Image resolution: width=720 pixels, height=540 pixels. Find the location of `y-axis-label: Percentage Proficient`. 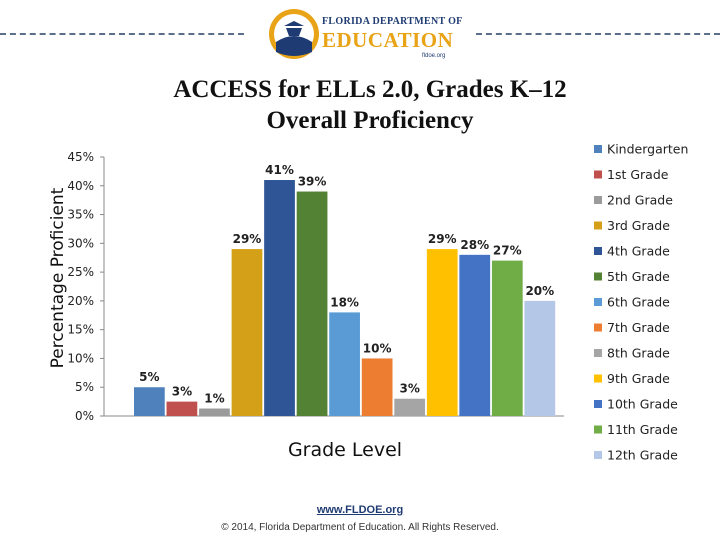

y-axis-label: Percentage Proficient is located at coordinates (58, 277).